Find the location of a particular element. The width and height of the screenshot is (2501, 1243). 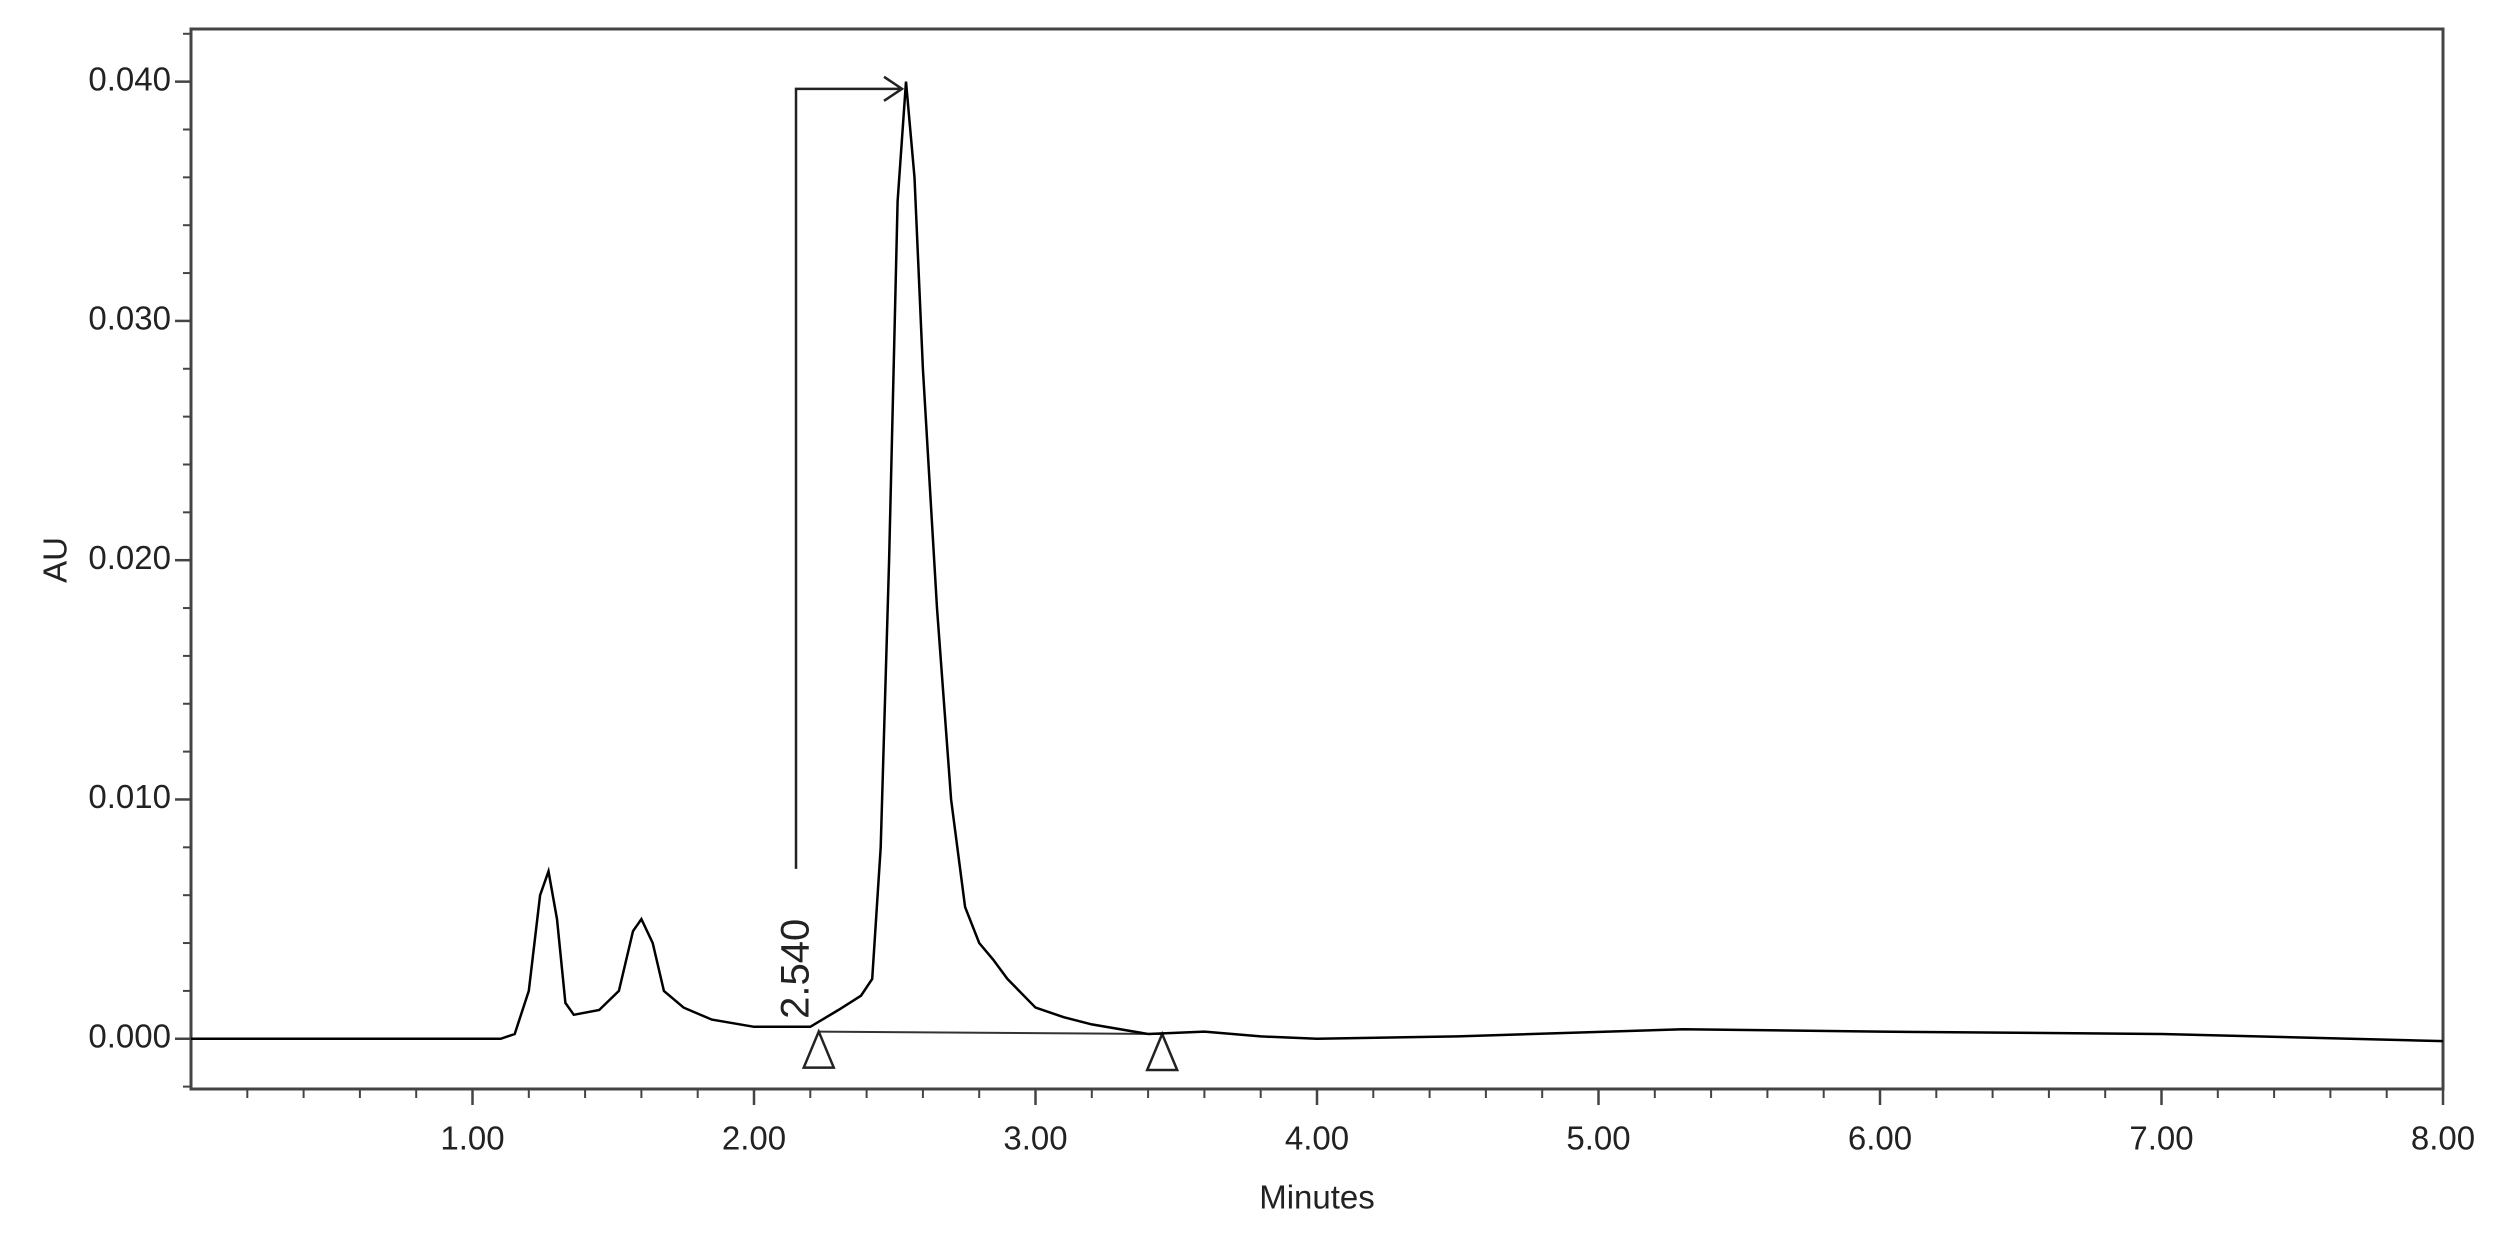

x-axis-label: Minutes is located at coordinates (1317, 1197).